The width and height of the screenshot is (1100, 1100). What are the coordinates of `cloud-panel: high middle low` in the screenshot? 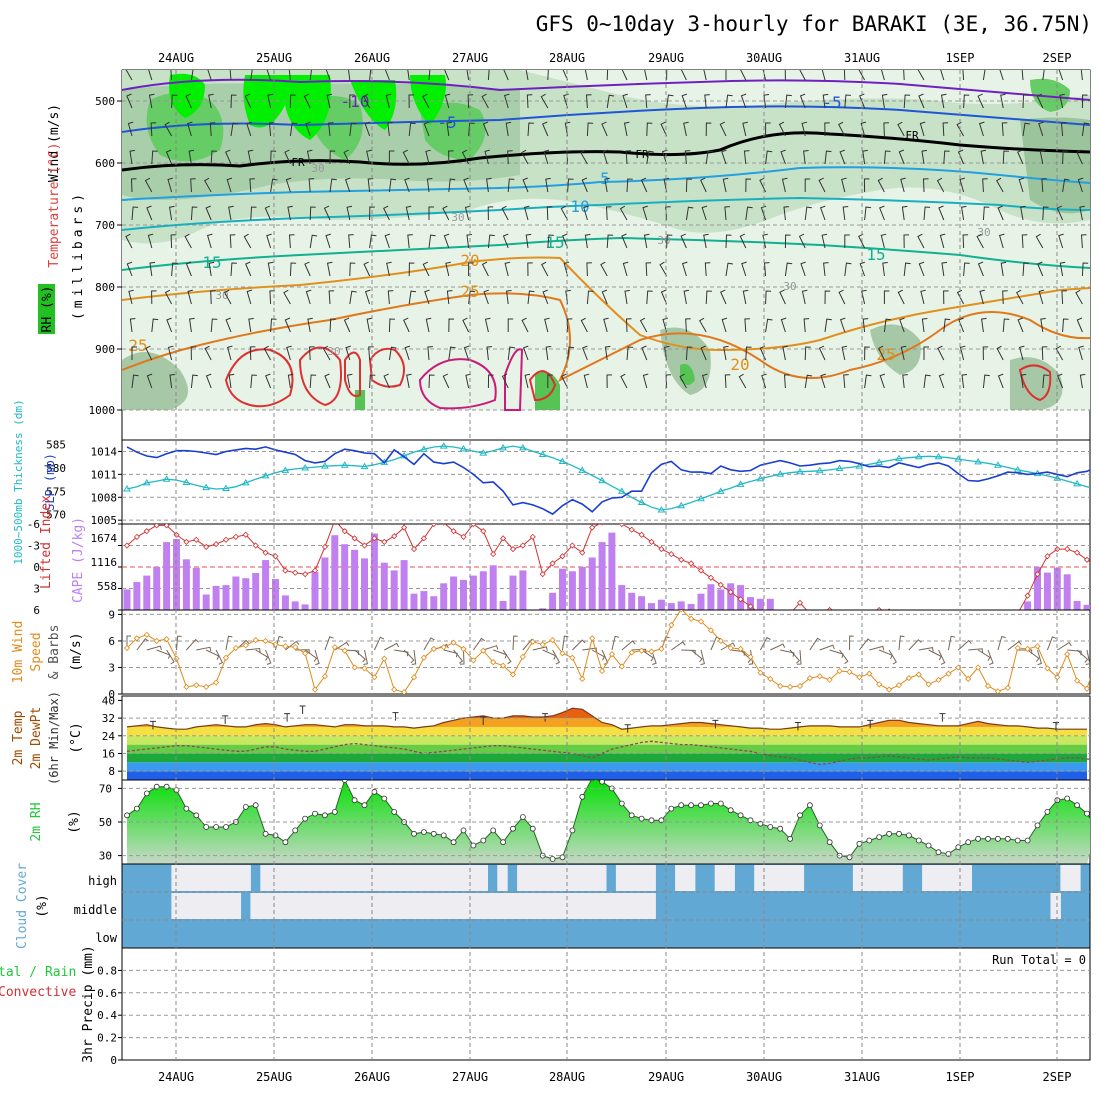 It's located at (582, 906).